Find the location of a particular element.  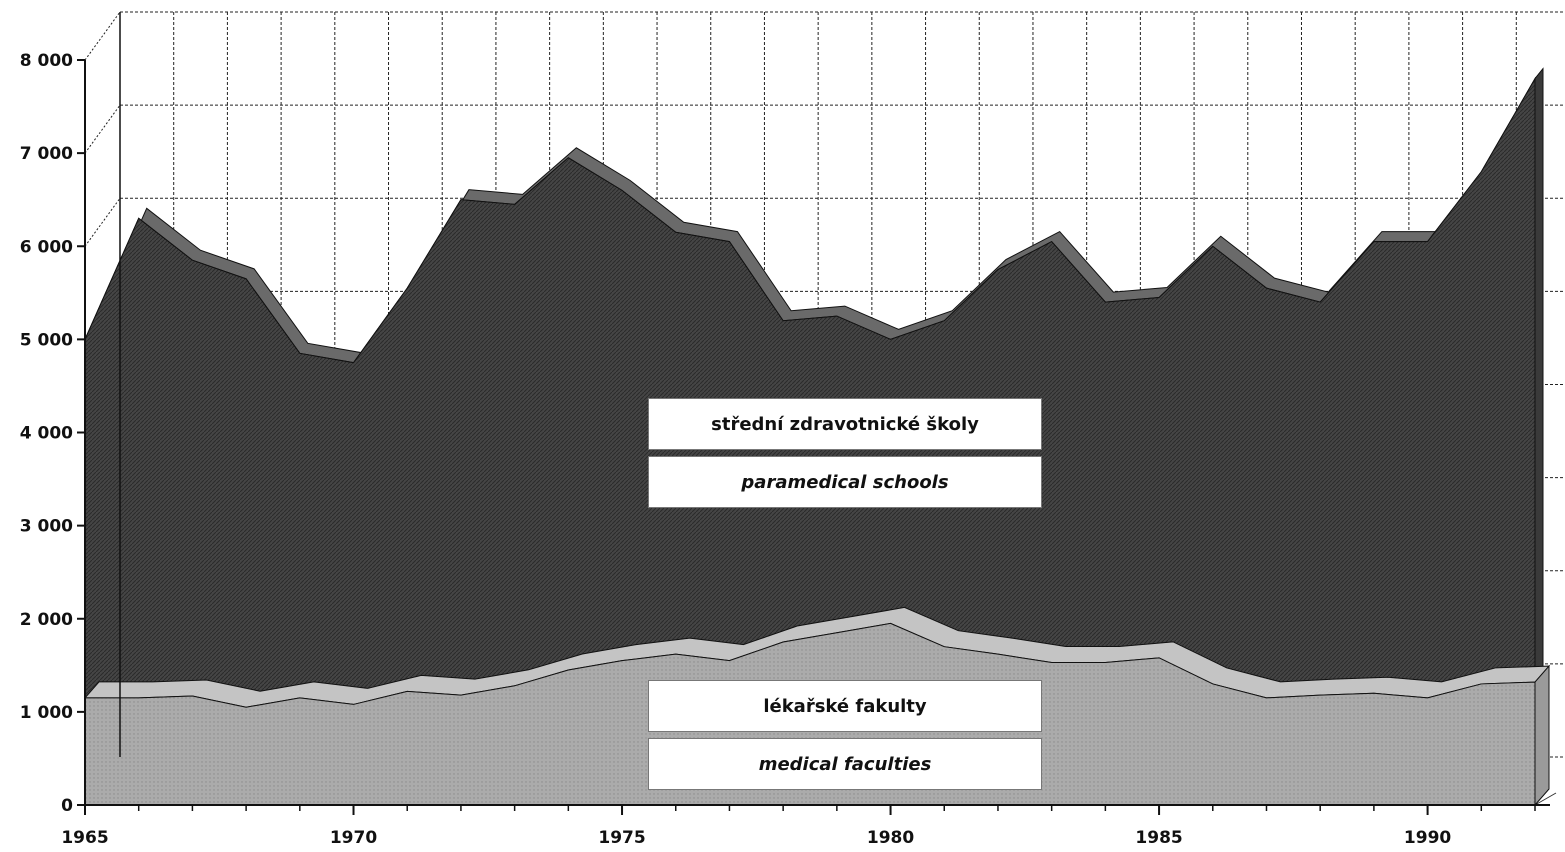

y-tick-label: 3 000 is located at coordinates (46, 527).